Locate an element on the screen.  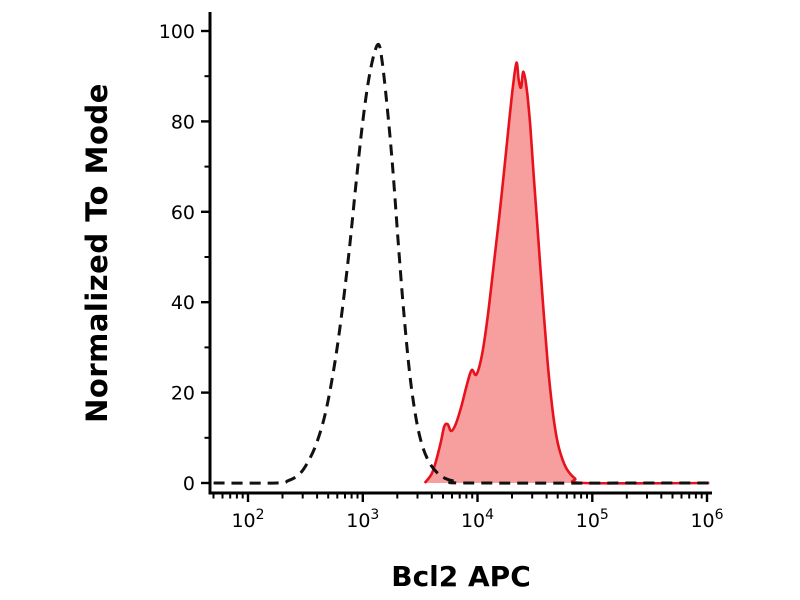
y-tick-label: 80 is located at coordinates (183, 122).